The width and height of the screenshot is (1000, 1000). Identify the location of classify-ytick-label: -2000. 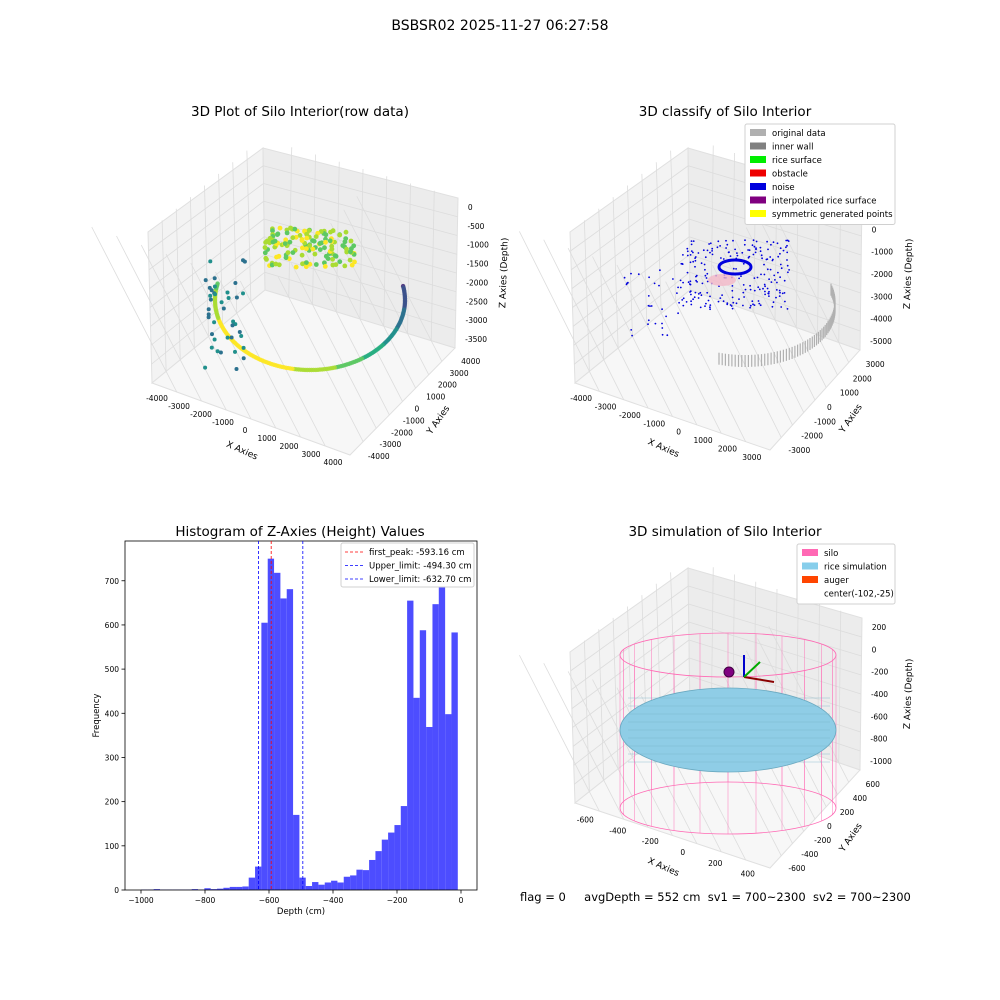
(812, 436).